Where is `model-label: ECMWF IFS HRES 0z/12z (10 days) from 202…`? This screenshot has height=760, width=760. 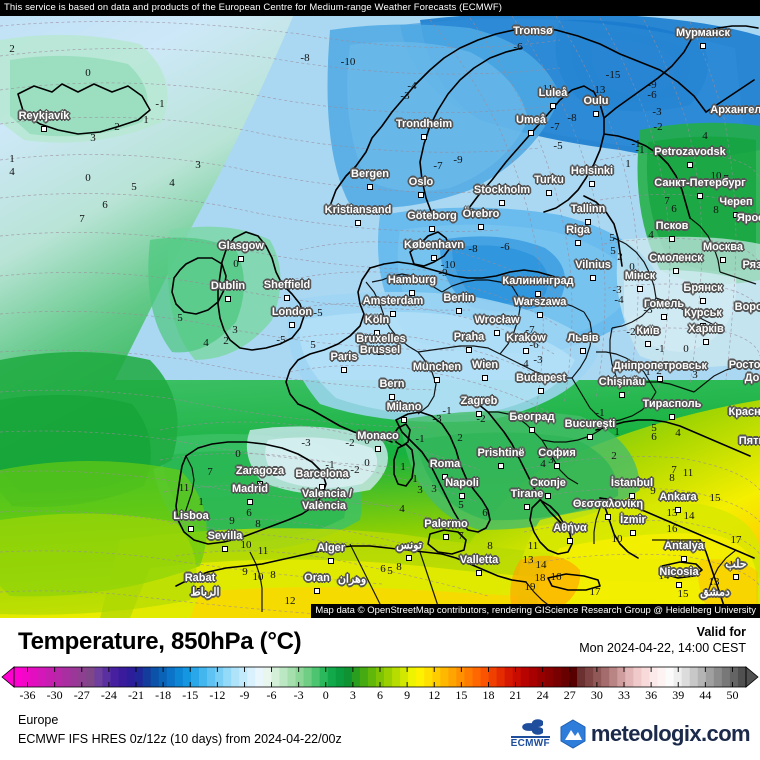 model-label: ECMWF IFS HRES 0z/12z (10 days) from 202… is located at coordinates (180, 739).